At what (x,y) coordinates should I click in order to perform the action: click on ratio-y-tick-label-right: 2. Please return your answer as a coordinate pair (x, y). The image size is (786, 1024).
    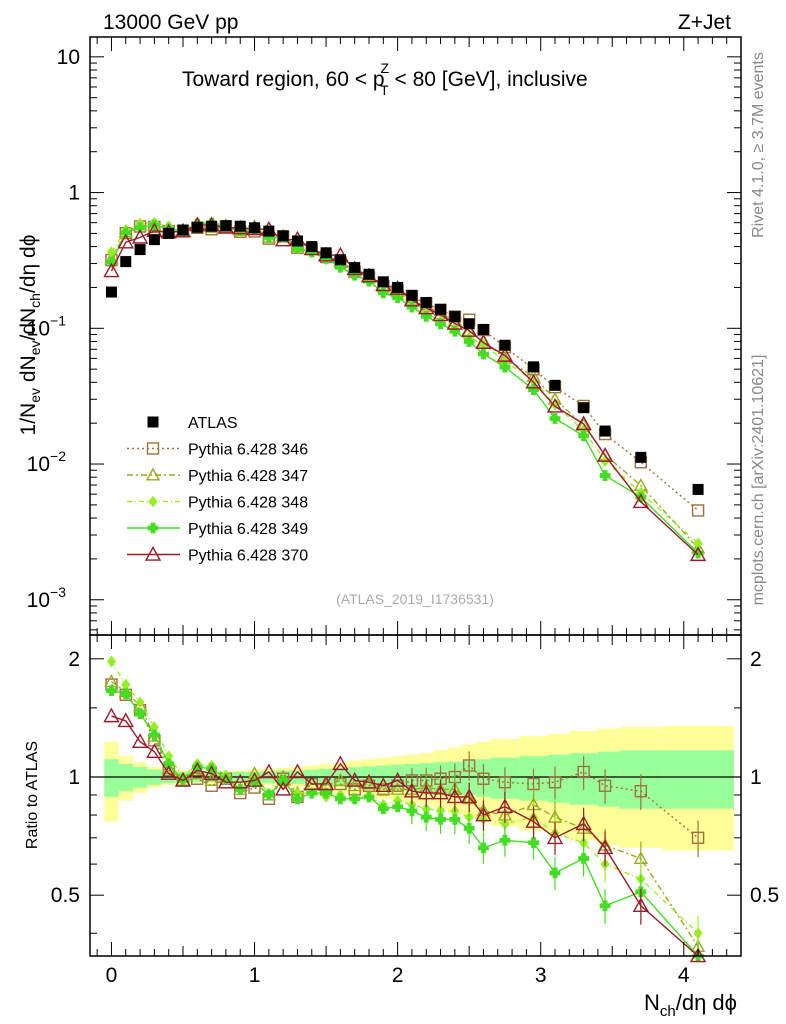
    Looking at the image, I should click on (756, 659).